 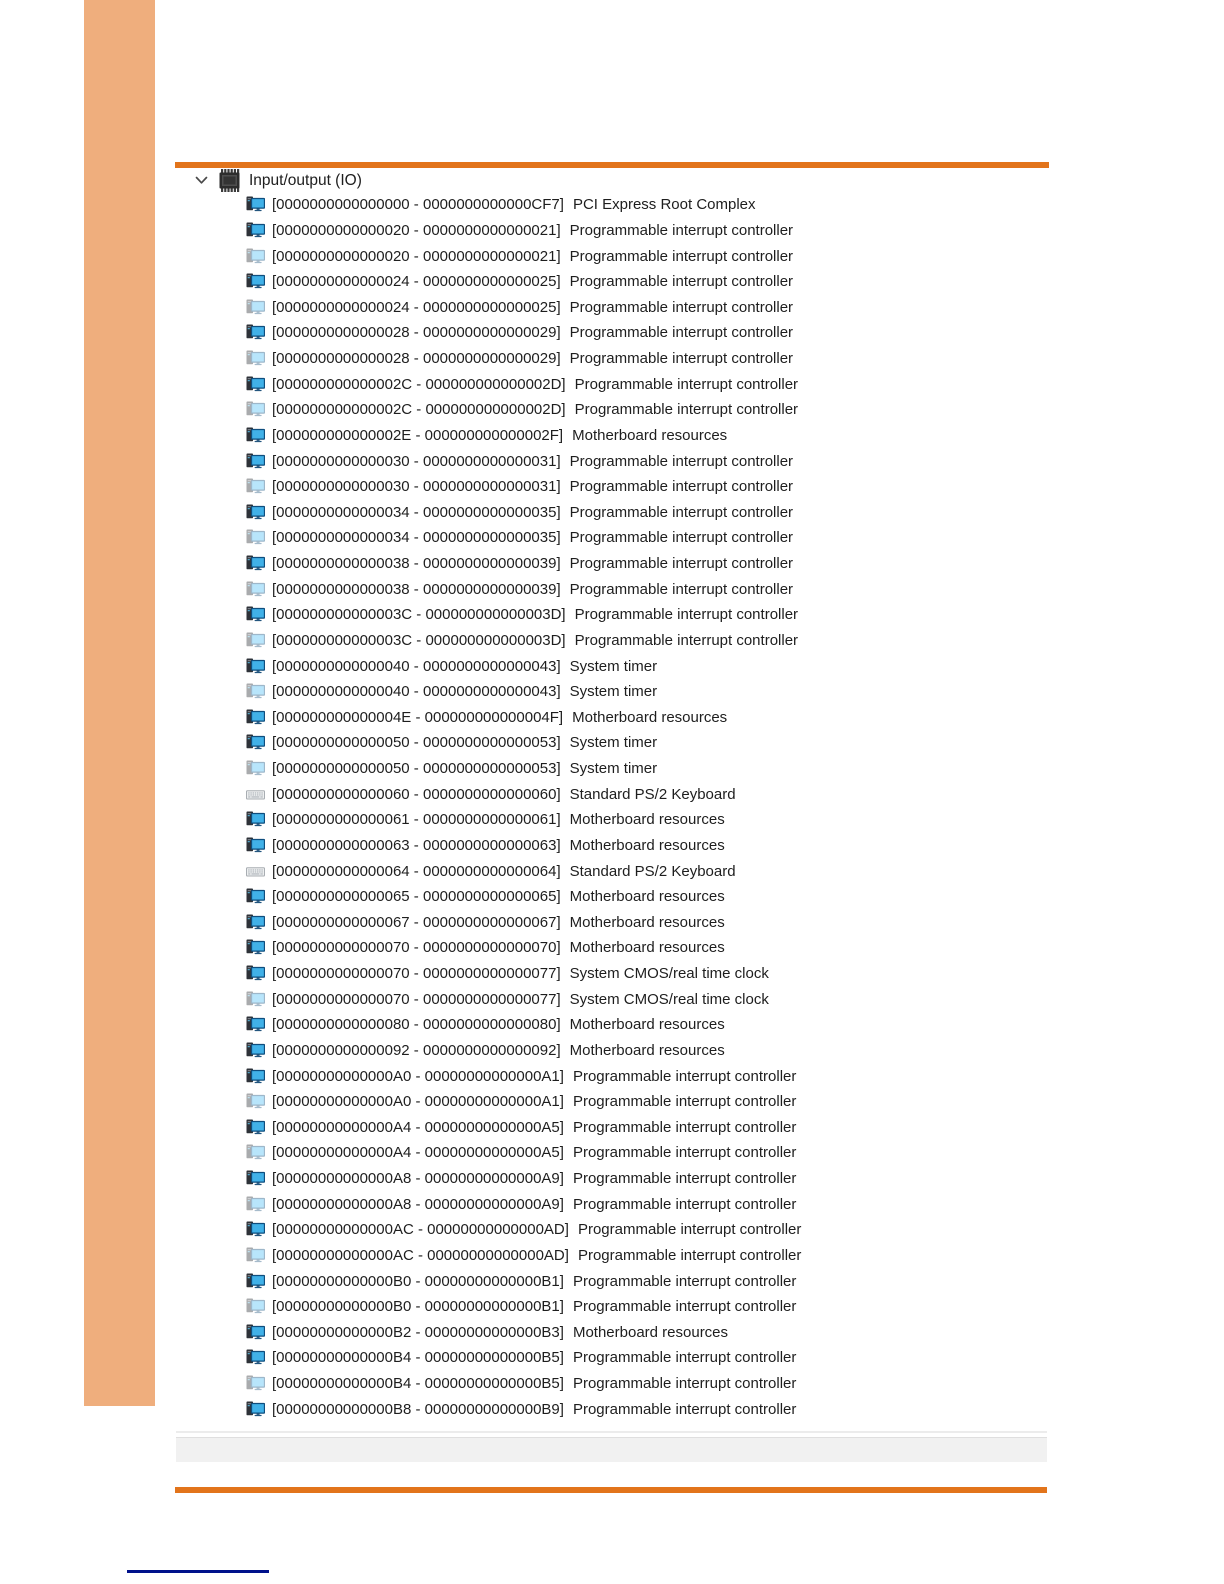 What do you see at coordinates (416, 230) in the screenshot?
I see `resource-range: [0000000000000020 - 0000000000000021]` at bounding box center [416, 230].